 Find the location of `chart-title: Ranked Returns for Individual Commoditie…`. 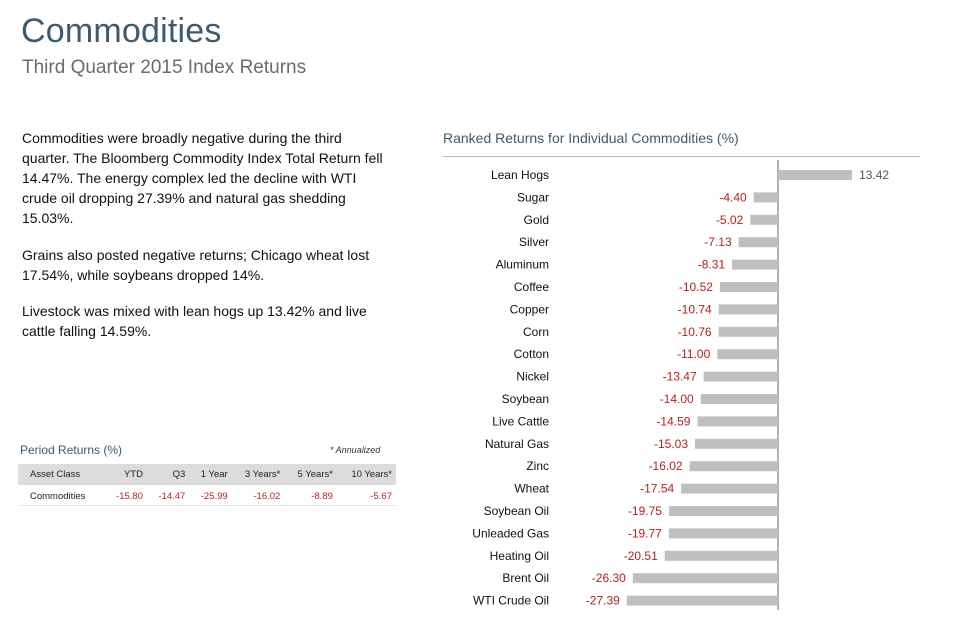

chart-title: Ranked Returns for Individual Commoditie… is located at coordinates (591, 138).